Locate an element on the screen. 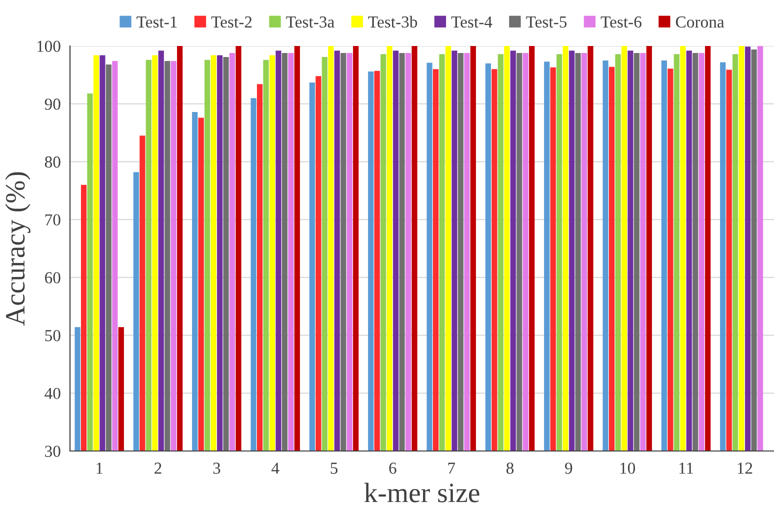 Image resolution: width=774 pixels, height=515 pixels. x-tick-label: 5 is located at coordinates (334, 468).